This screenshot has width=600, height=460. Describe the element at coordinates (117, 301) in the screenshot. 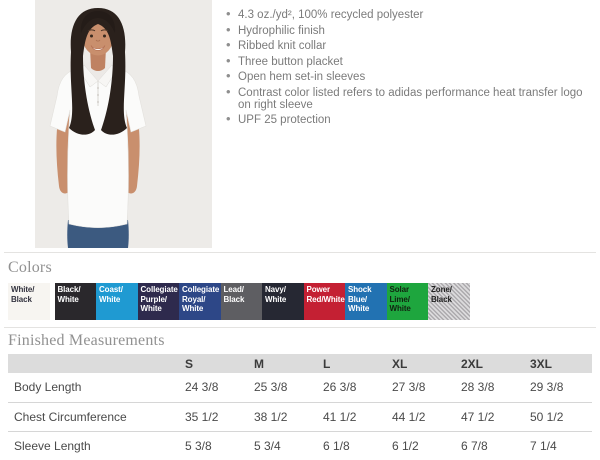

I see `color-swatch-coast-white: Coast/ White` at that location.